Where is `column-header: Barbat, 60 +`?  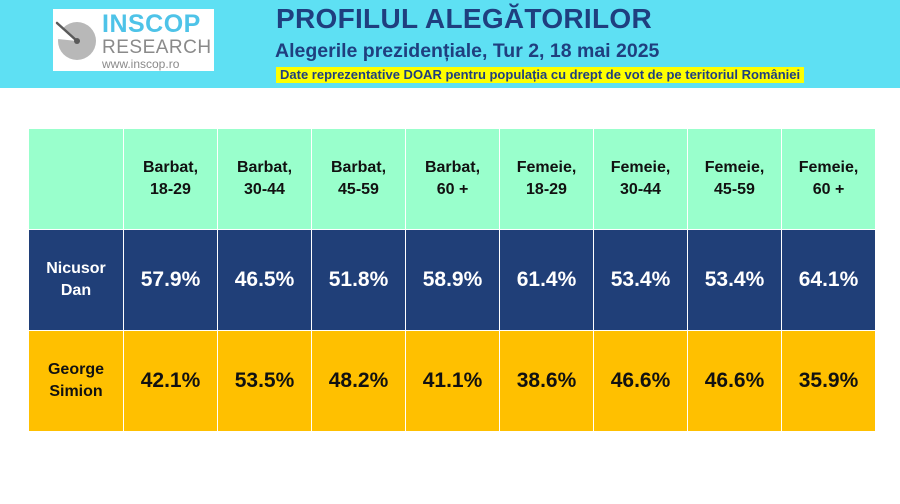 column-header: Barbat, 60 + is located at coordinates (452, 179).